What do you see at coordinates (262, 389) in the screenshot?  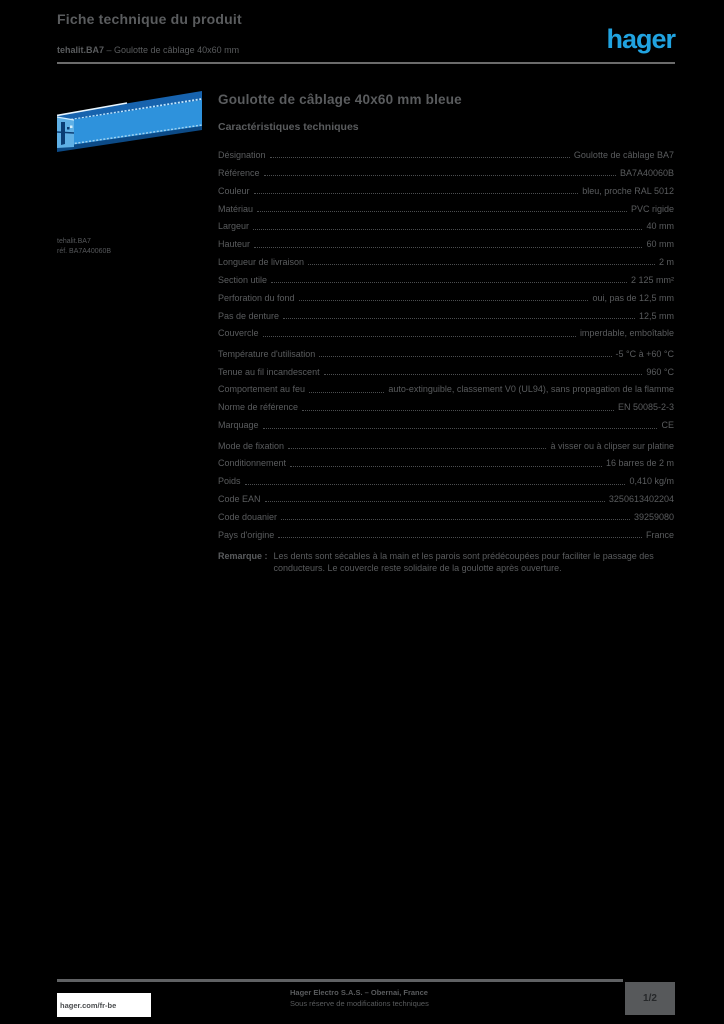 I see `spec-label: Comportement au feu` at bounding box center [262, 389].